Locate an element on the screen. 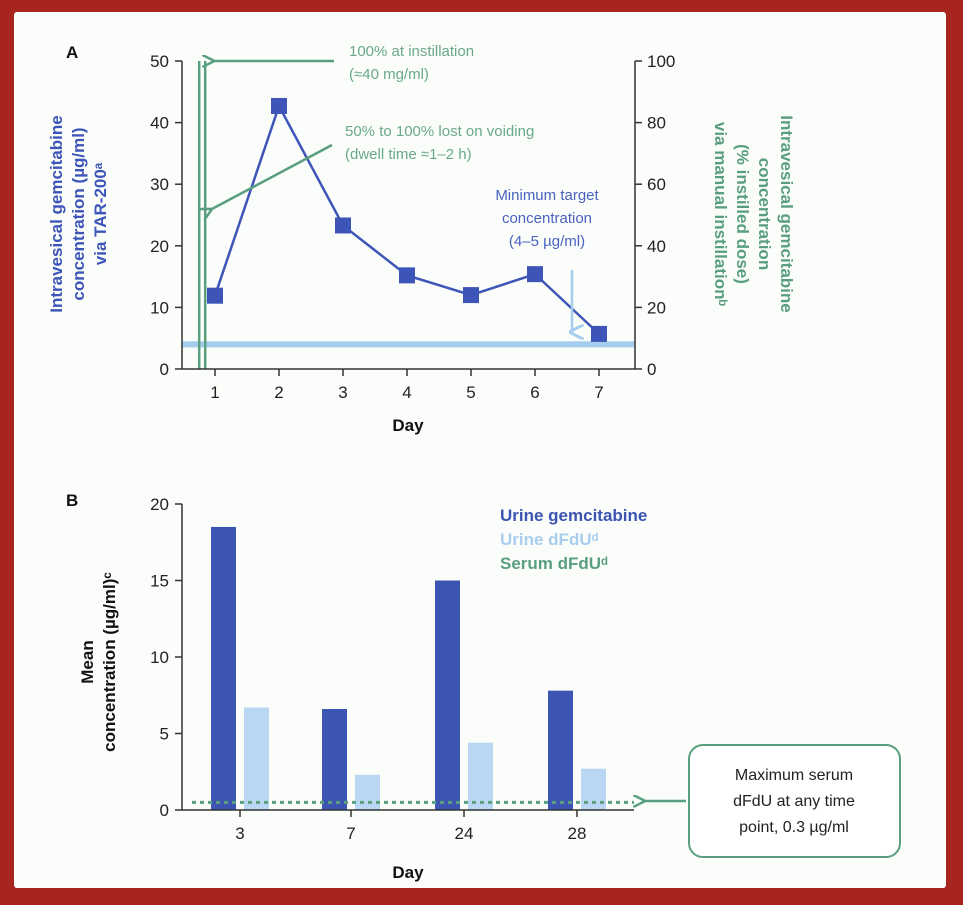  panel-b-y-tick-label: 20 is located at coordinates (159, 504).